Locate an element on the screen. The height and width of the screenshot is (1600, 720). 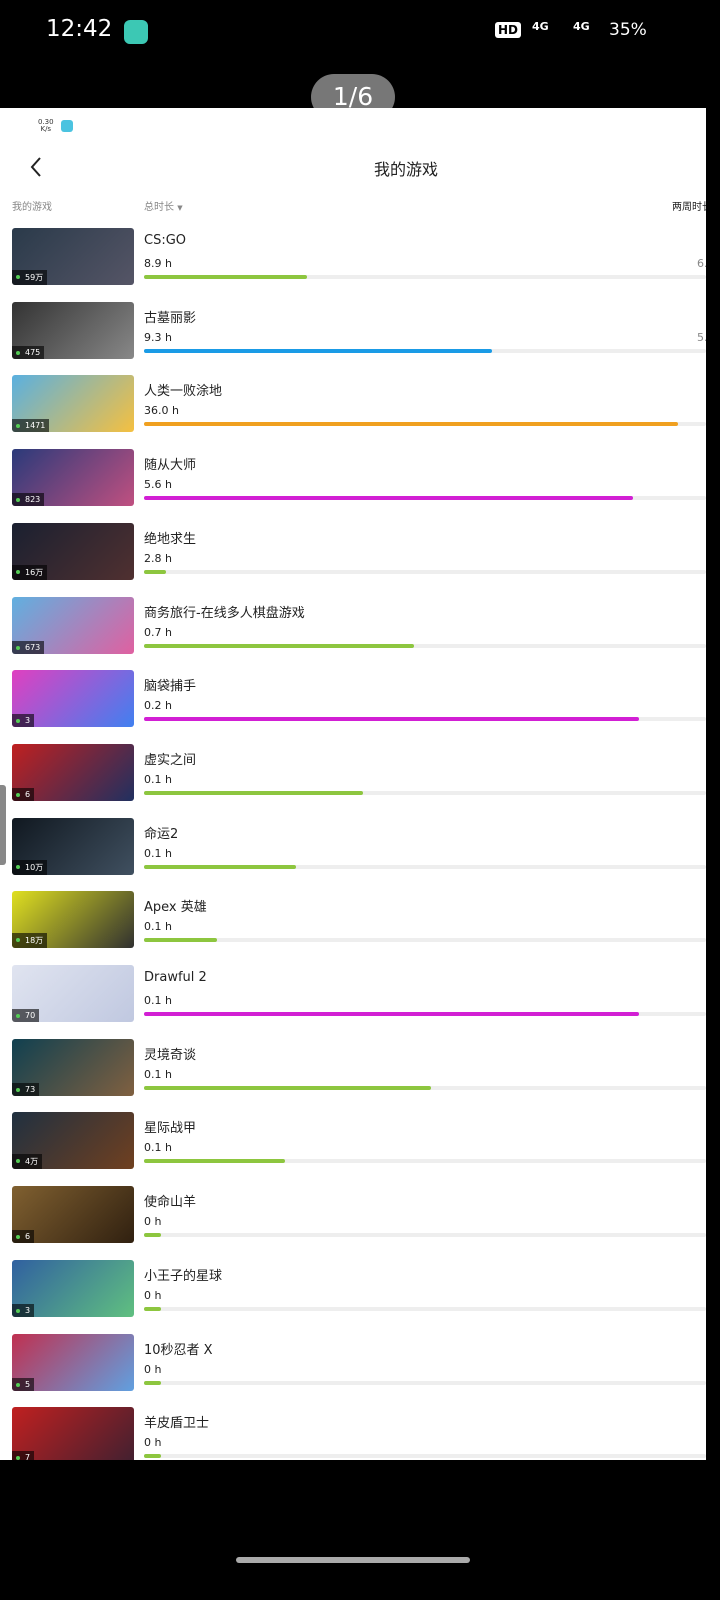
total-hours: 36.0 h is located at coordinates (161, 411).